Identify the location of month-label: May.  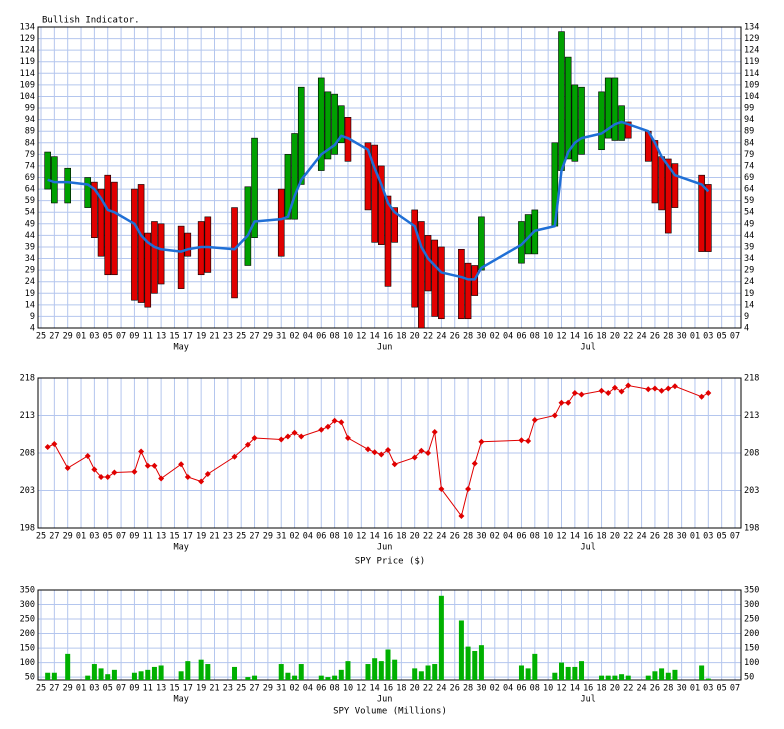
(180, 548).